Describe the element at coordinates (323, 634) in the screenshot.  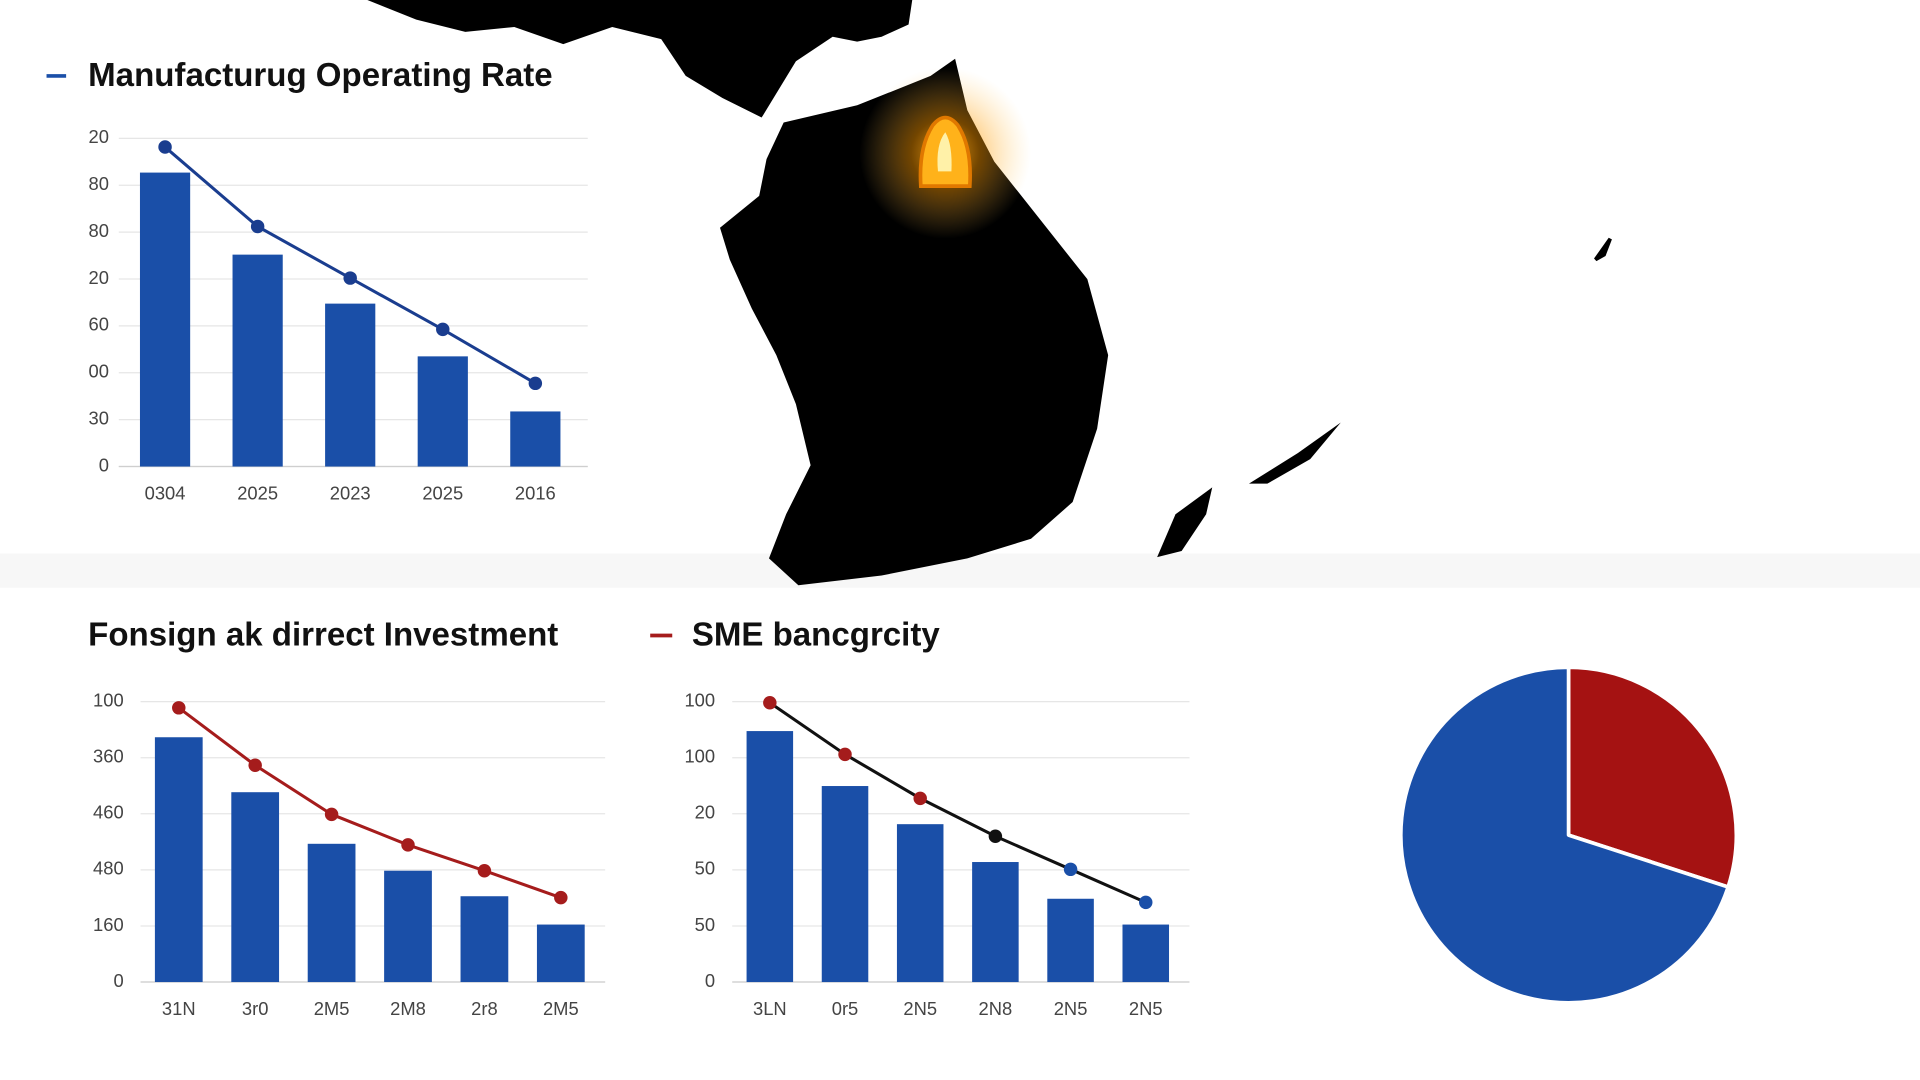
I see `chart-title: Fonsign ak dirrect Investment` at that location.